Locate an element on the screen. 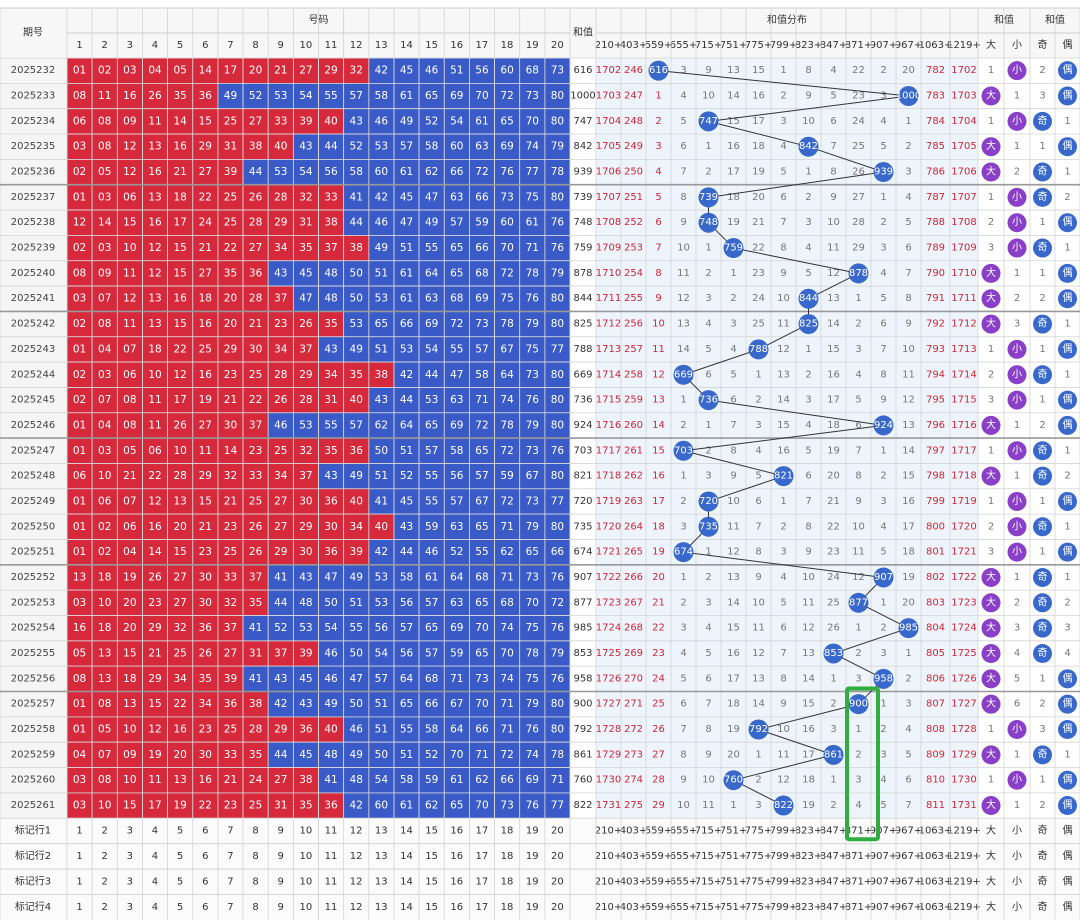 The height and width of the screenshot is (924, 1080). hit-connector is located at coordinates (733, 463).